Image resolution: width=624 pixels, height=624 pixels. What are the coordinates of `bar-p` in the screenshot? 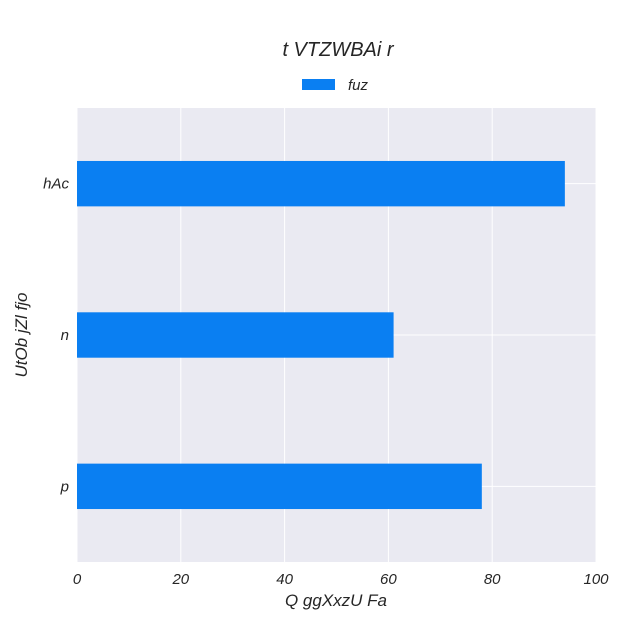 It's located at (279, 486).